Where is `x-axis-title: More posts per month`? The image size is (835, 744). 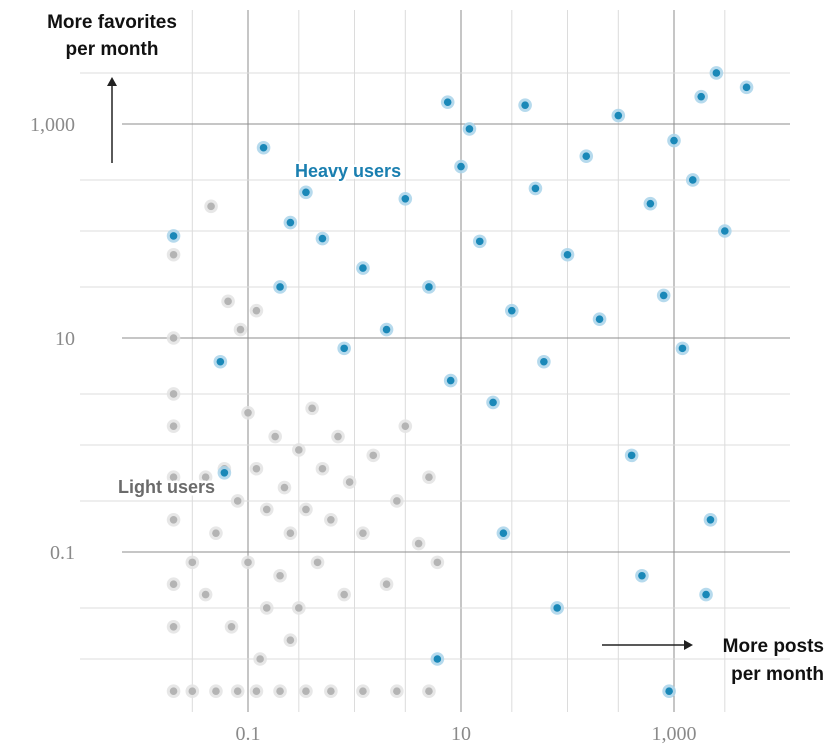
x-axis-title: More posts per month is located at coordinates (713, 660).